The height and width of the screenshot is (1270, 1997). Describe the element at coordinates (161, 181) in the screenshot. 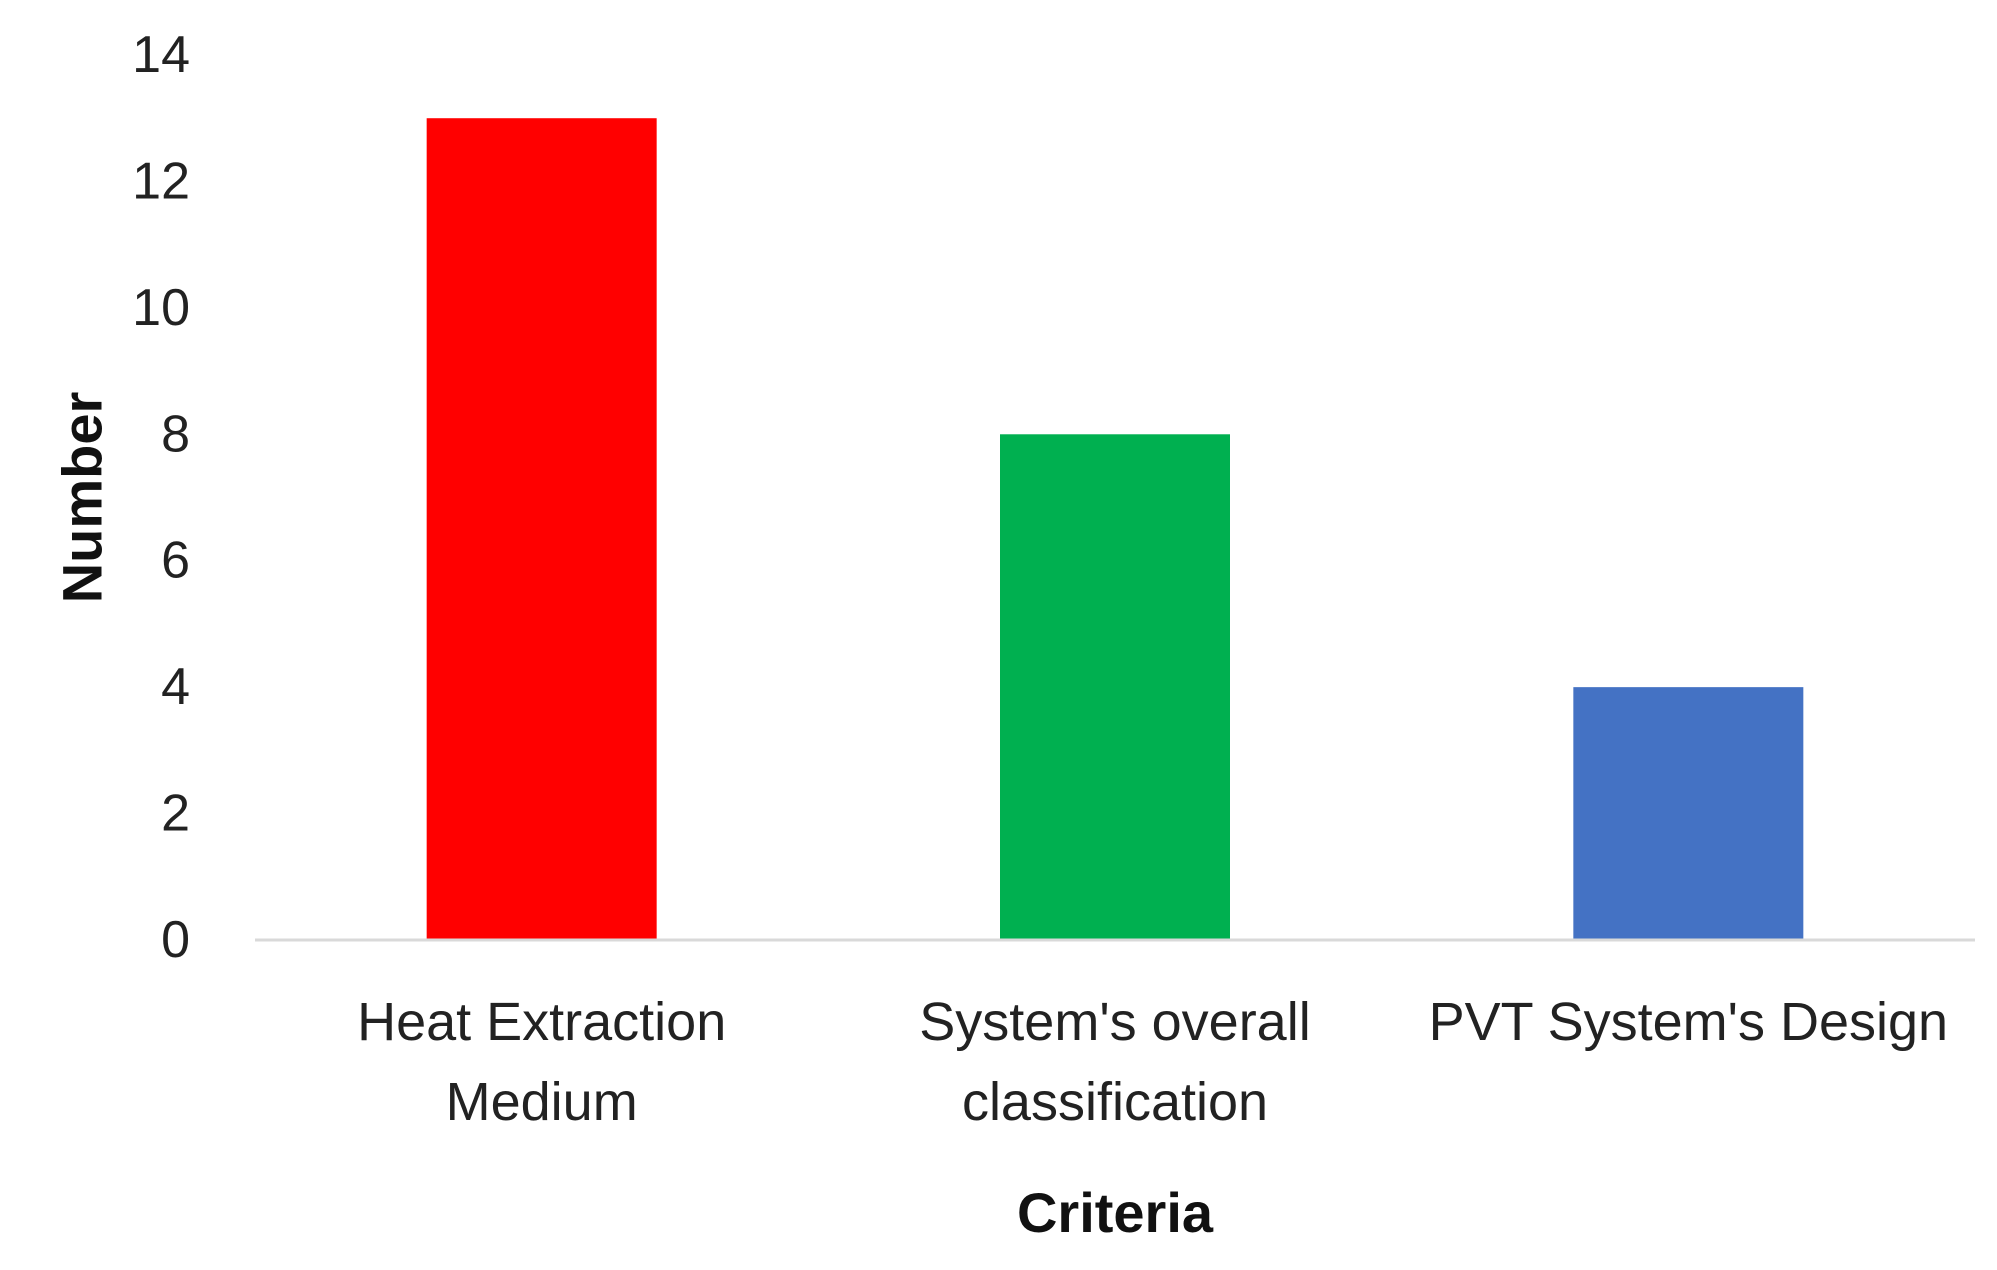

I see `y-tick-label: 12` at that location.